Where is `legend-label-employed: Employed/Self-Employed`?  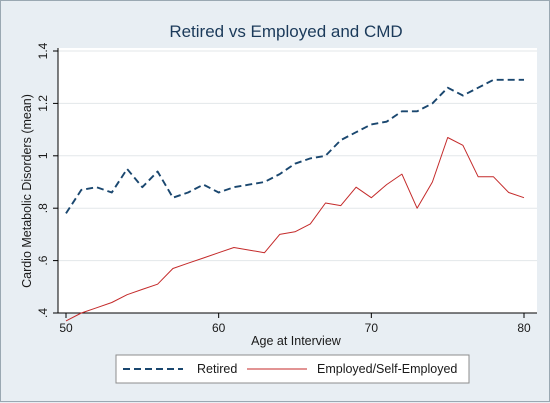
legend-label-employed: Employed/Self-Employed is located at coordinates (387, 369).